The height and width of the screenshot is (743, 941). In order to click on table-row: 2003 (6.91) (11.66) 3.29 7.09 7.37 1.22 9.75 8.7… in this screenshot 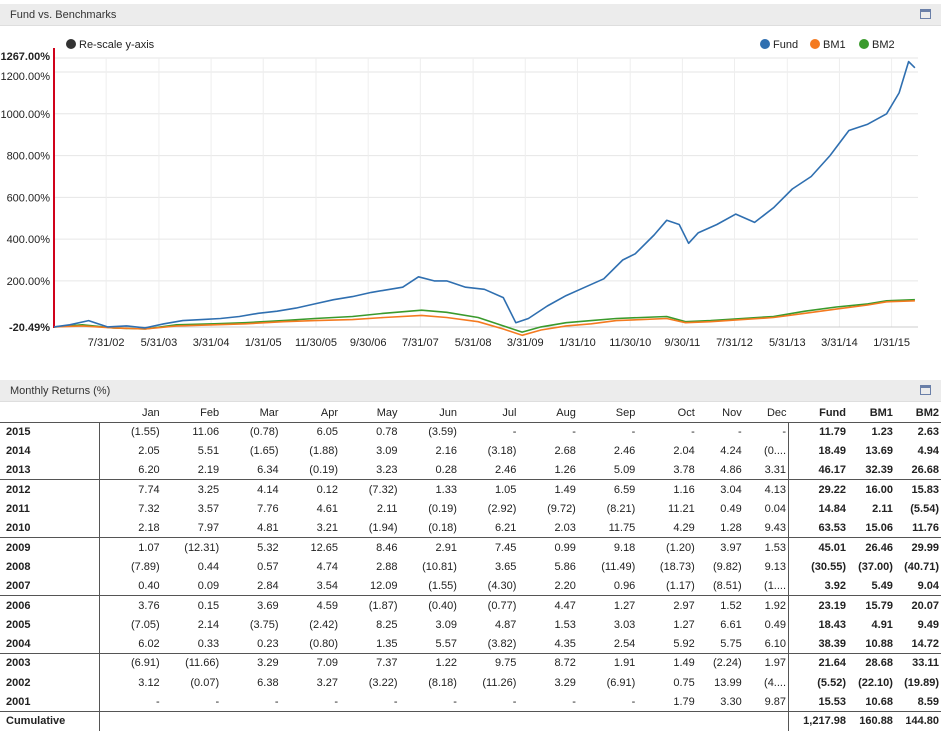, I will do `click(470, 663)`.